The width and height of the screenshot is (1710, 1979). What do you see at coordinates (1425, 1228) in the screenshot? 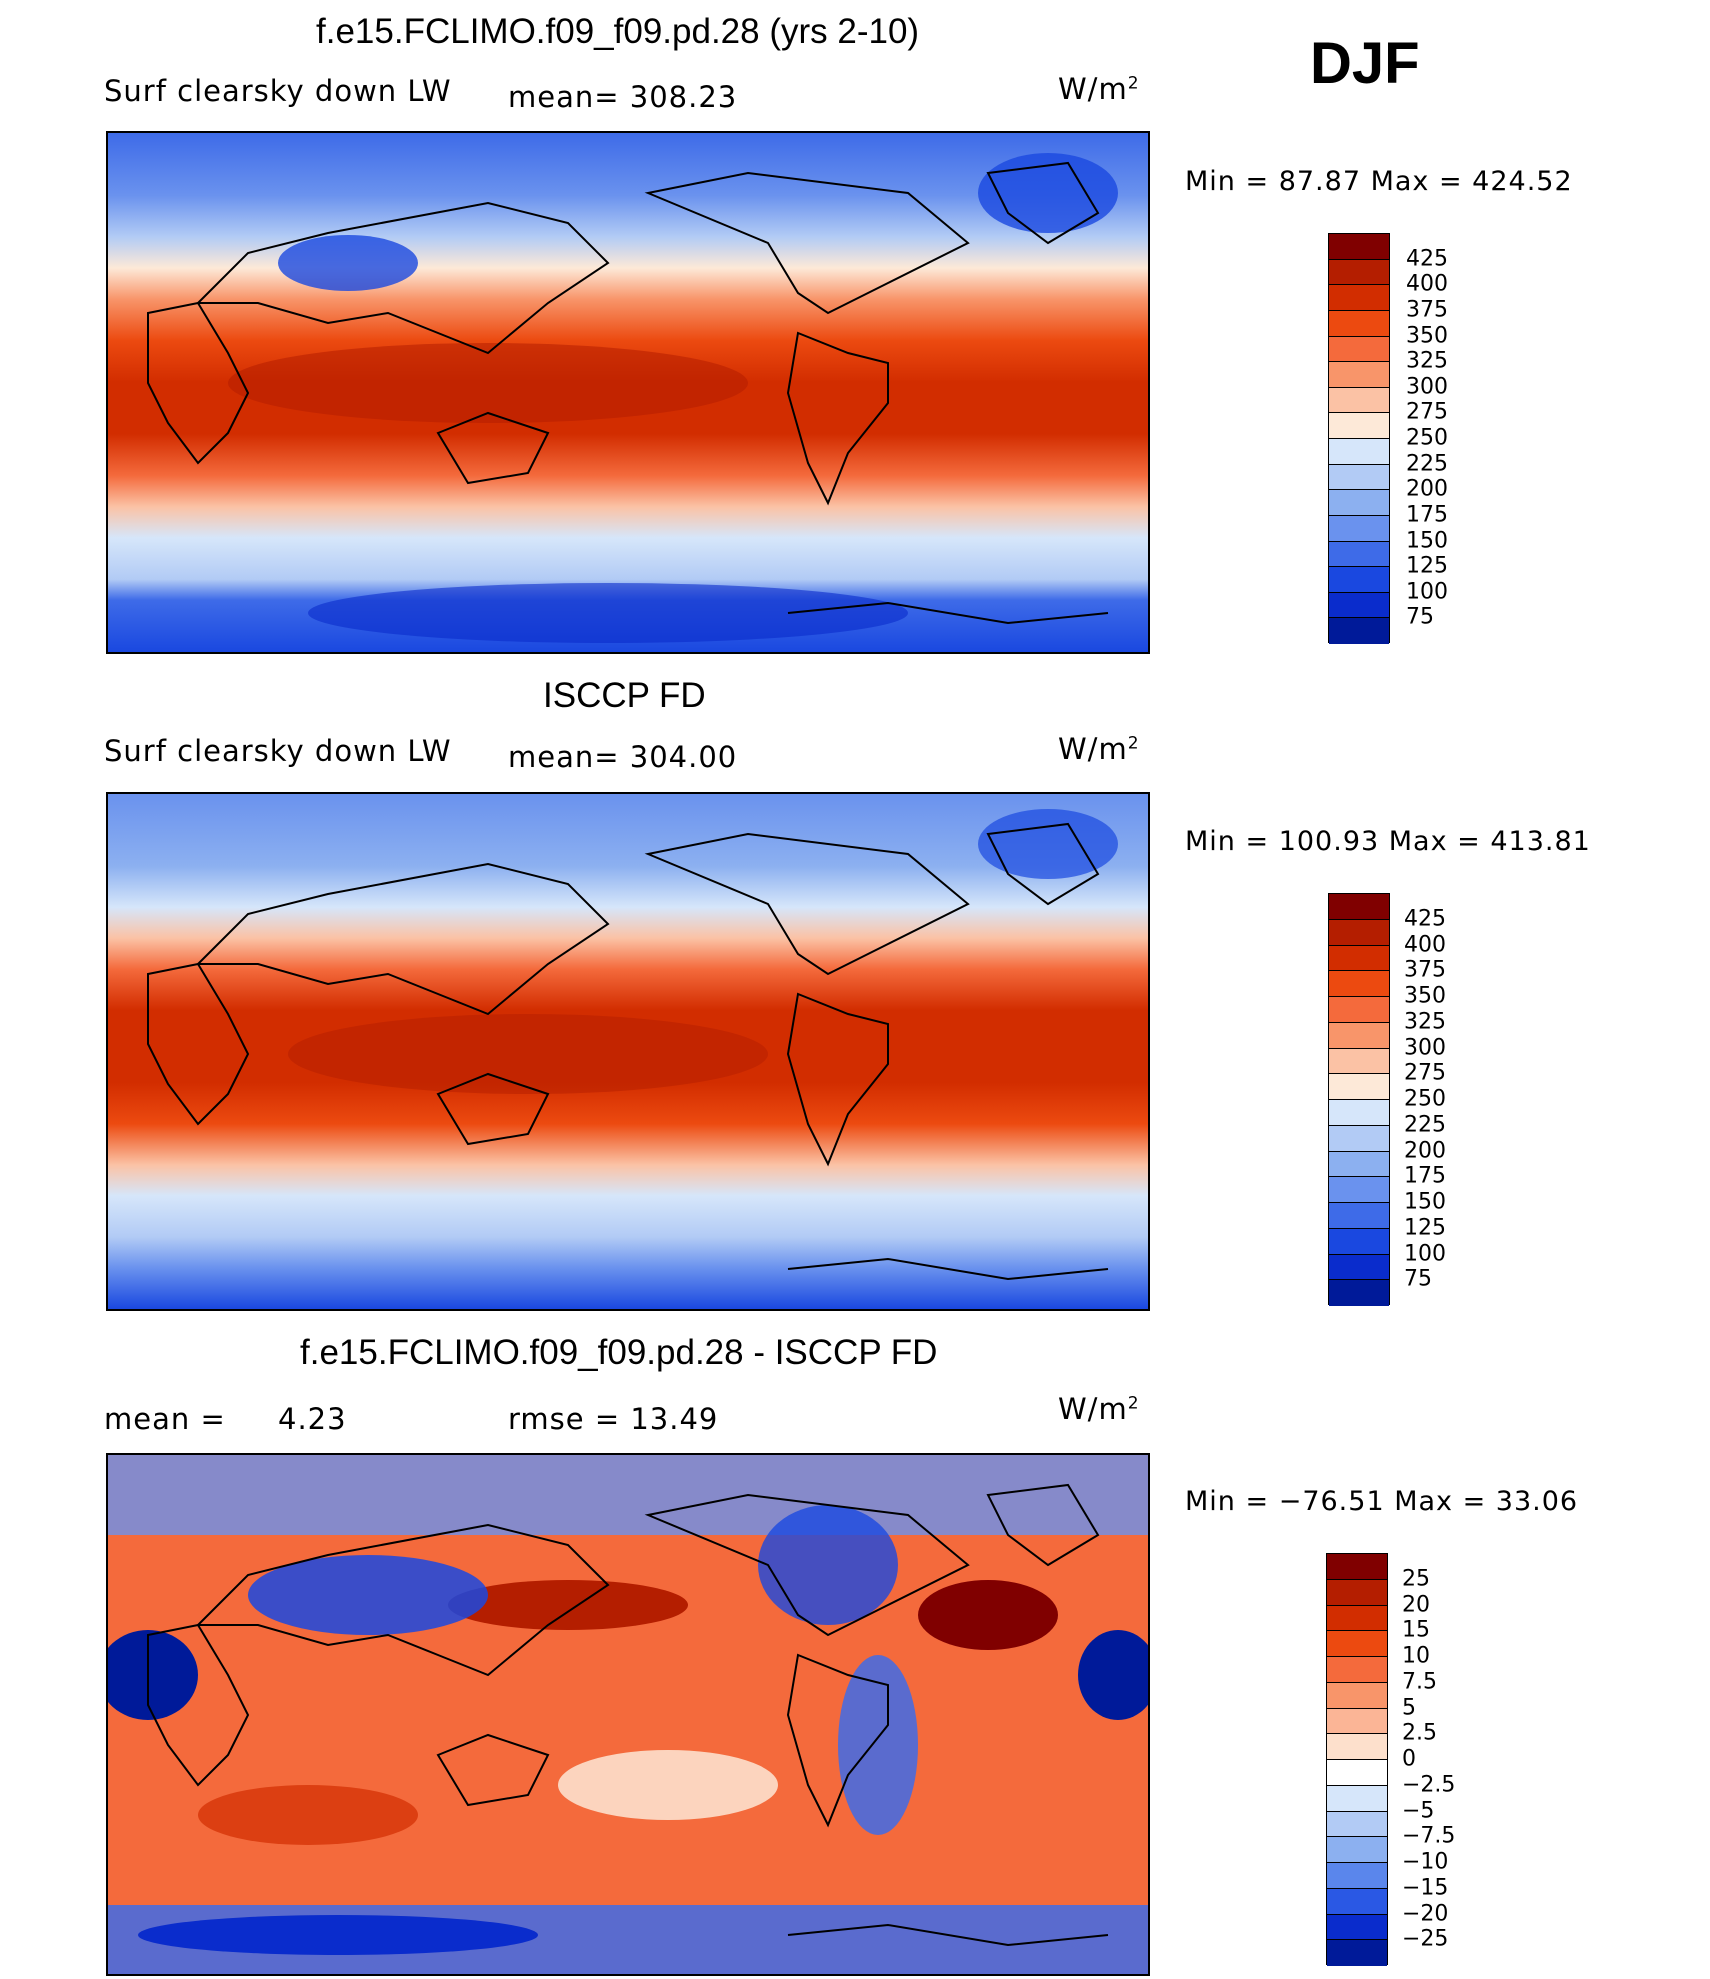
I see `colorbar-tick-label: 125` at bounding box center [1425, 1228].